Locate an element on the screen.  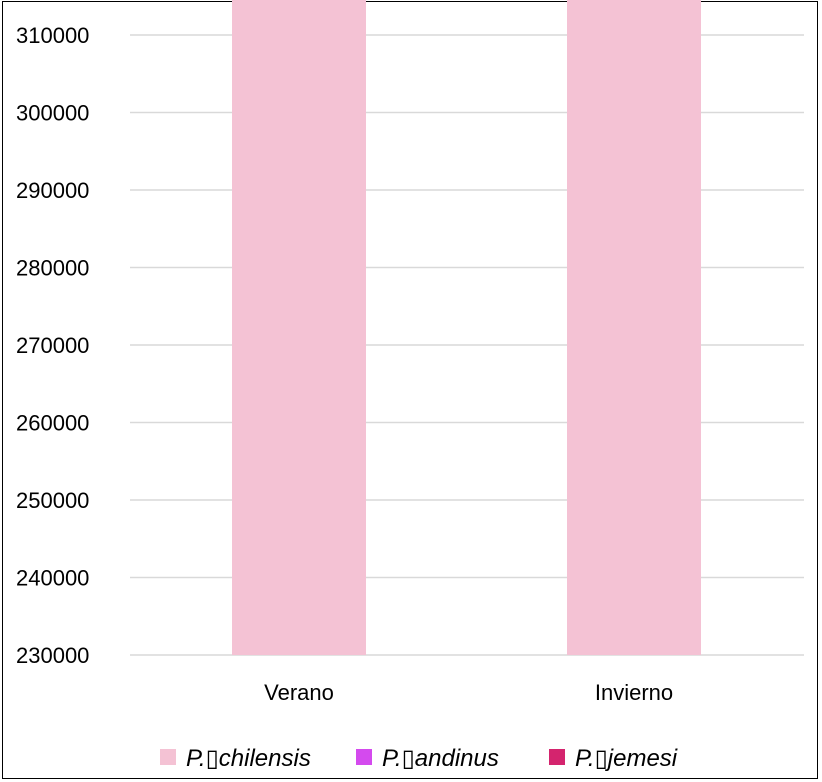
y-tick-label: 290000 is located at coordinates (52, 190).